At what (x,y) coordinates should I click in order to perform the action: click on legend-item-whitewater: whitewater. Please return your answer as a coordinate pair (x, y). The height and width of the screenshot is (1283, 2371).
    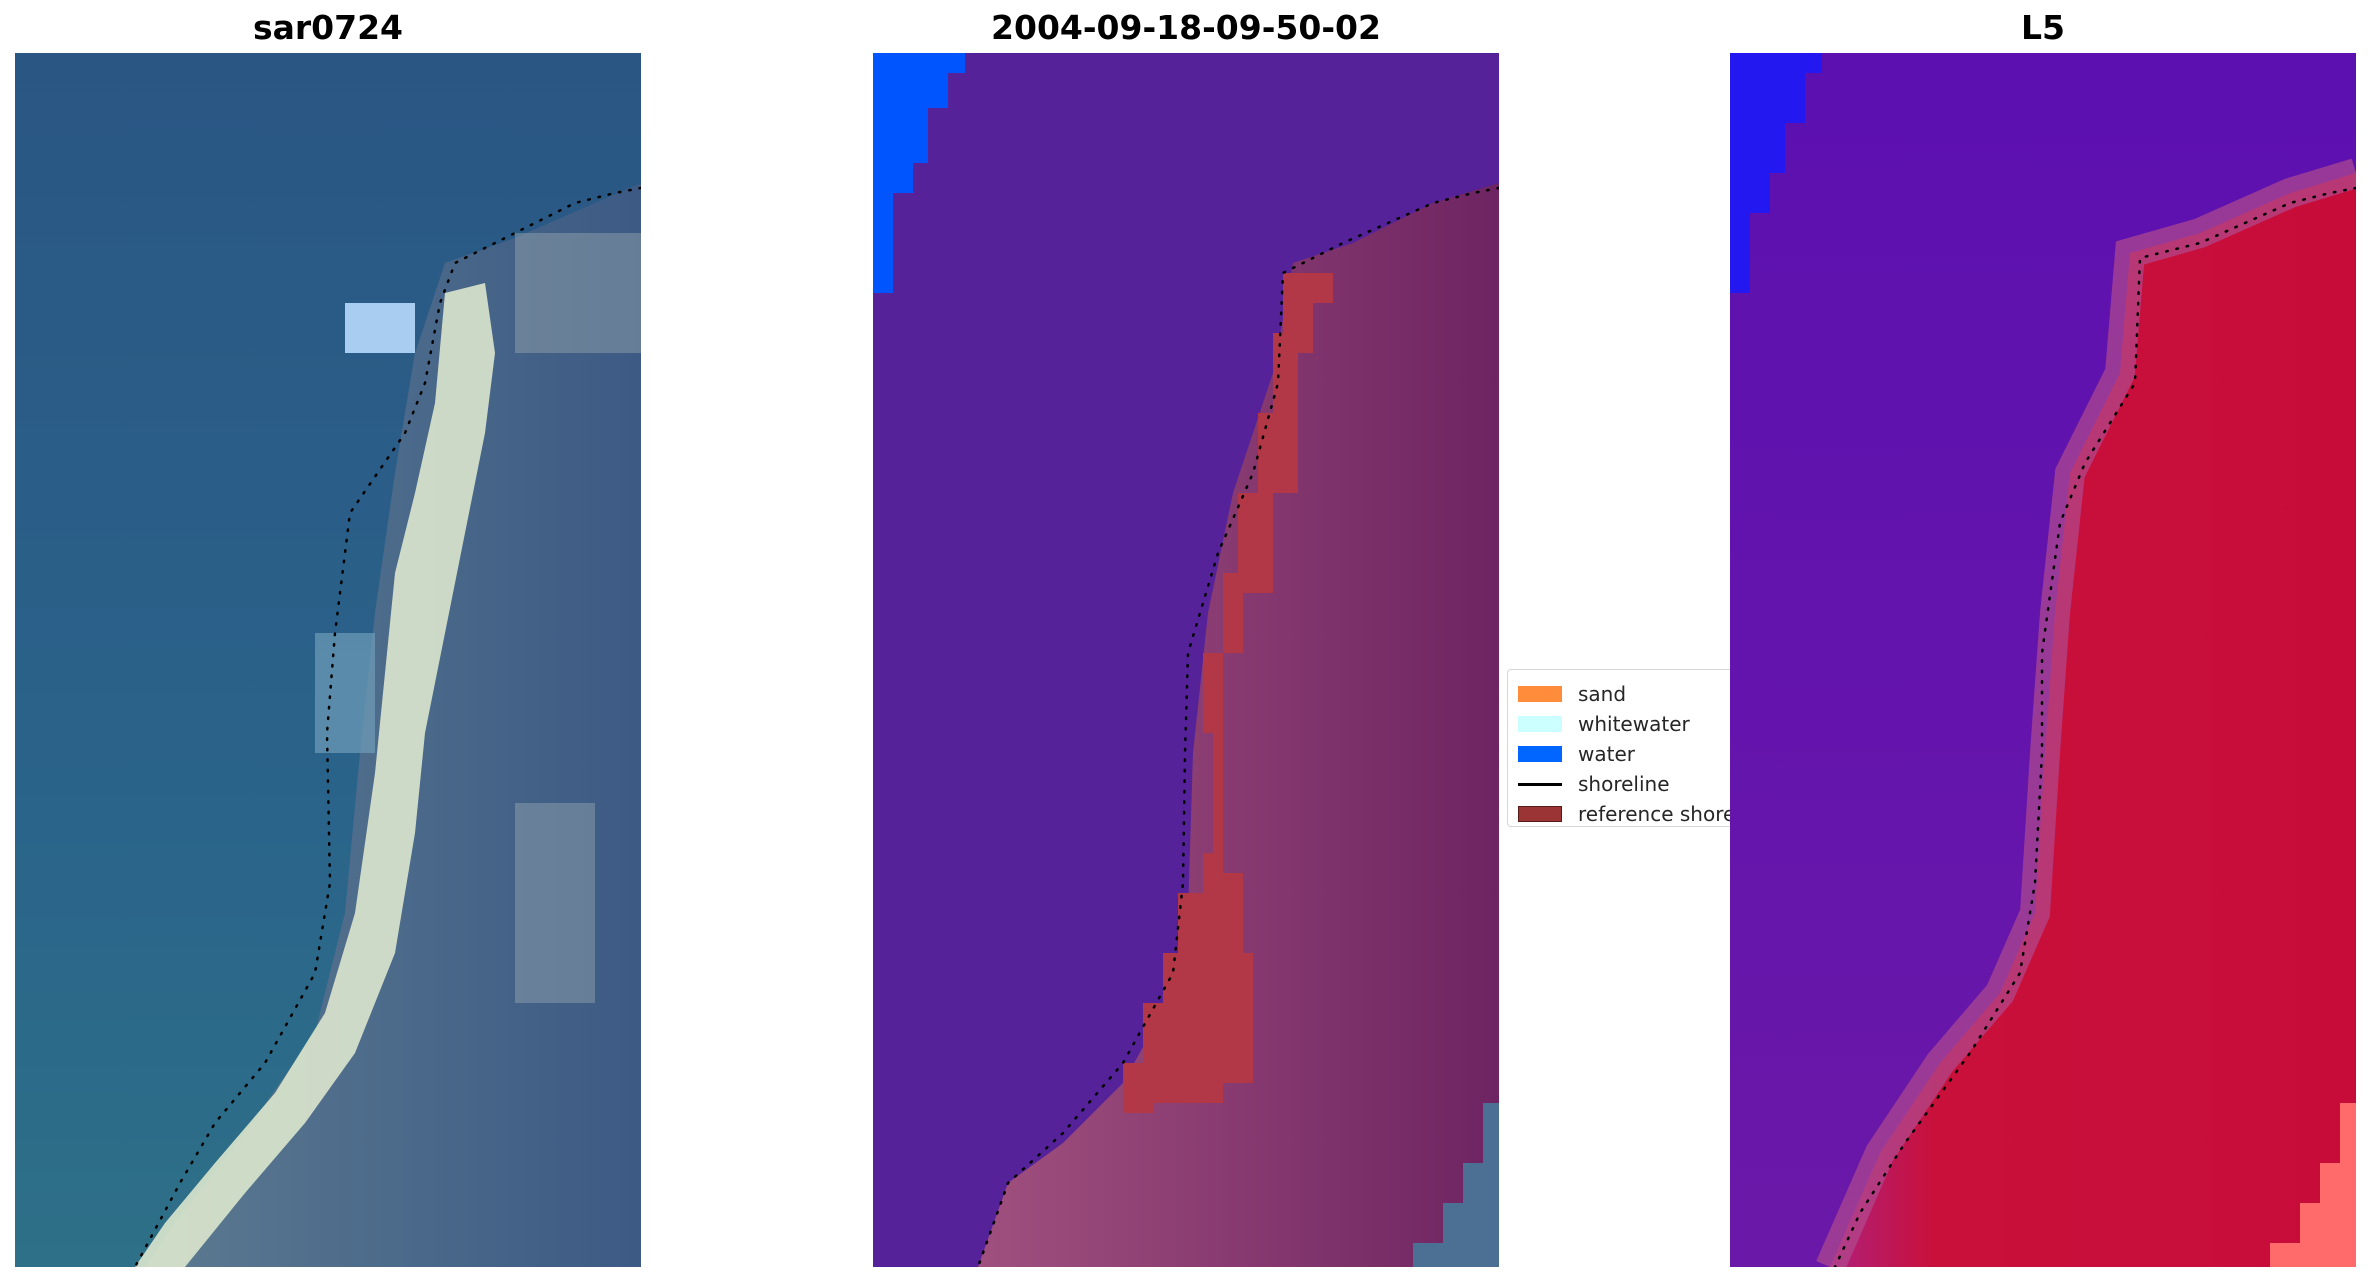
    Looking at the image, I should click on (1604, 724).